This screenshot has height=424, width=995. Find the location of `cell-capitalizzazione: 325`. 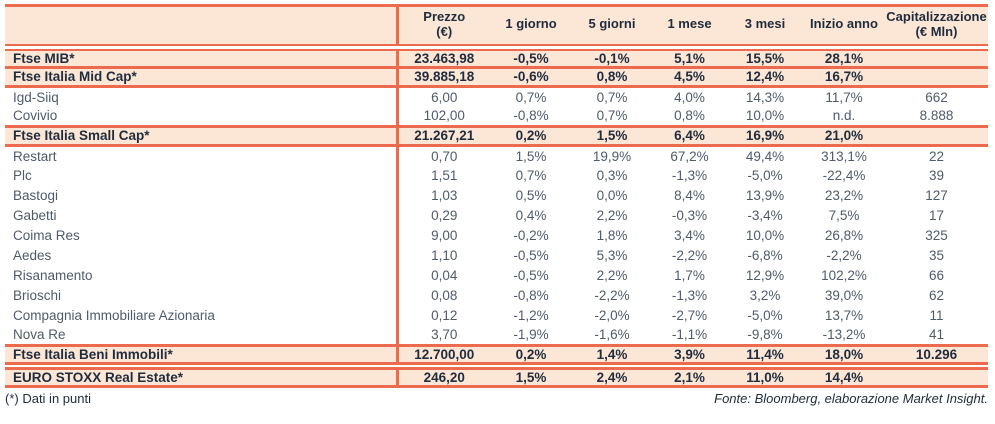

cell-capitalizzazione: 325 is located at coordinates (936, 235).